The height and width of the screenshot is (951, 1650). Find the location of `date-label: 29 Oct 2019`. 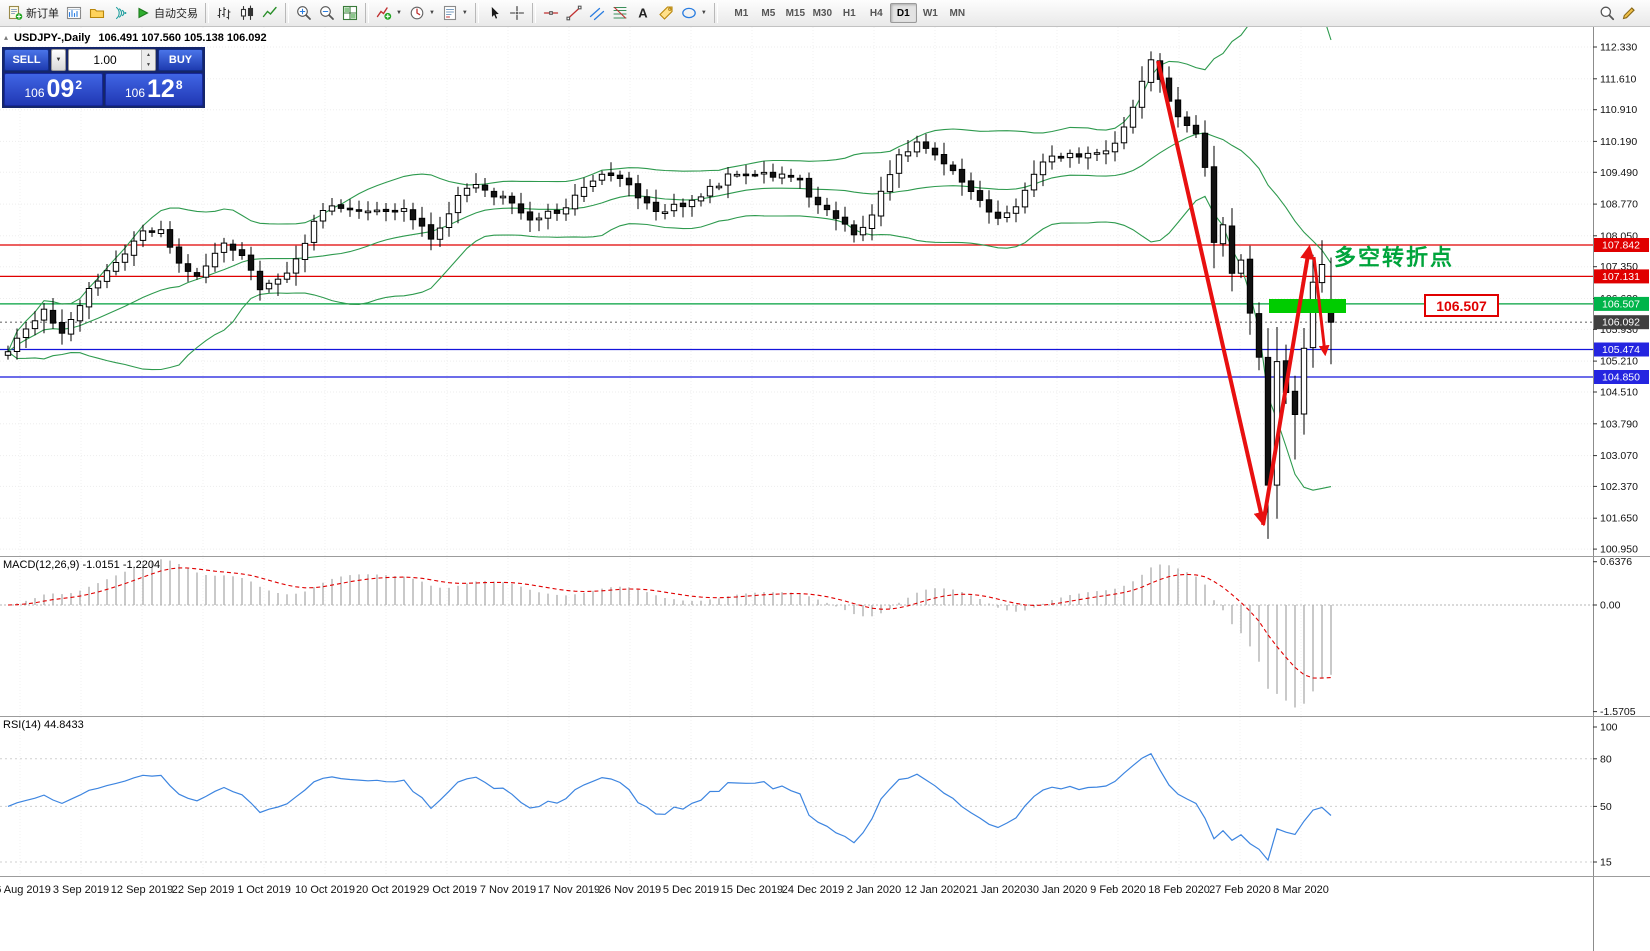

date-label: 29 Oct 2019 is located at coordinates (447, 890).